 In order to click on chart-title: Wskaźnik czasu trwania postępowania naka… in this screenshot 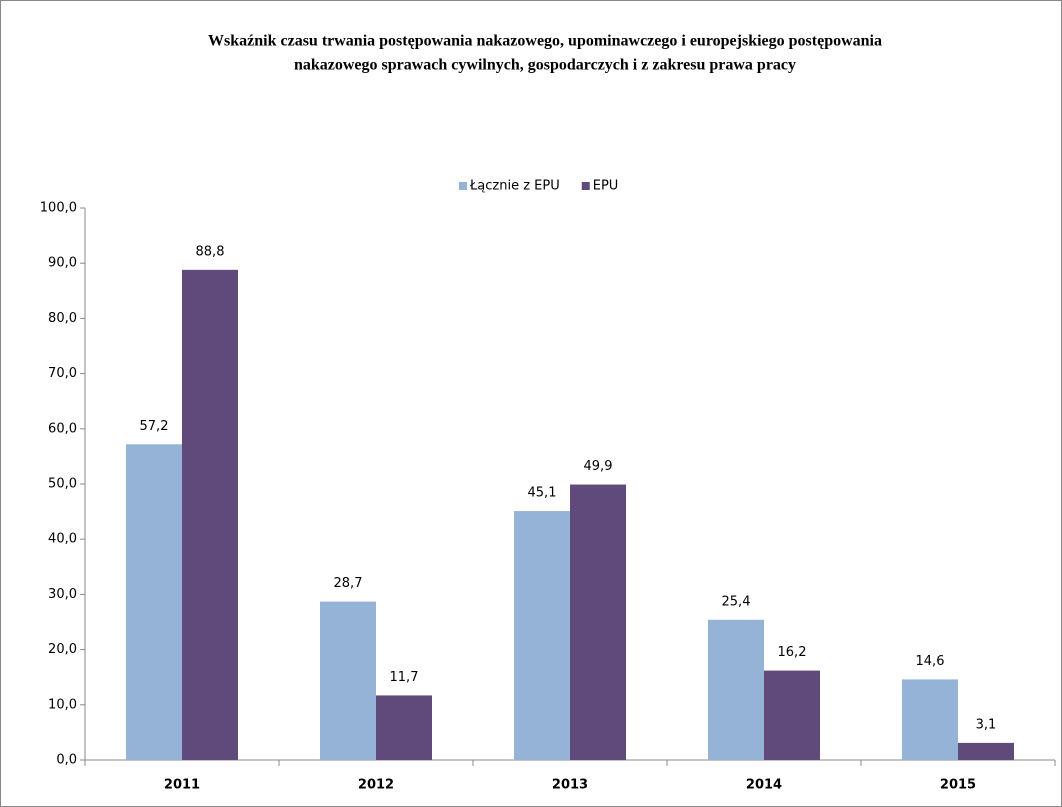, I will do `click(545, 41)`.